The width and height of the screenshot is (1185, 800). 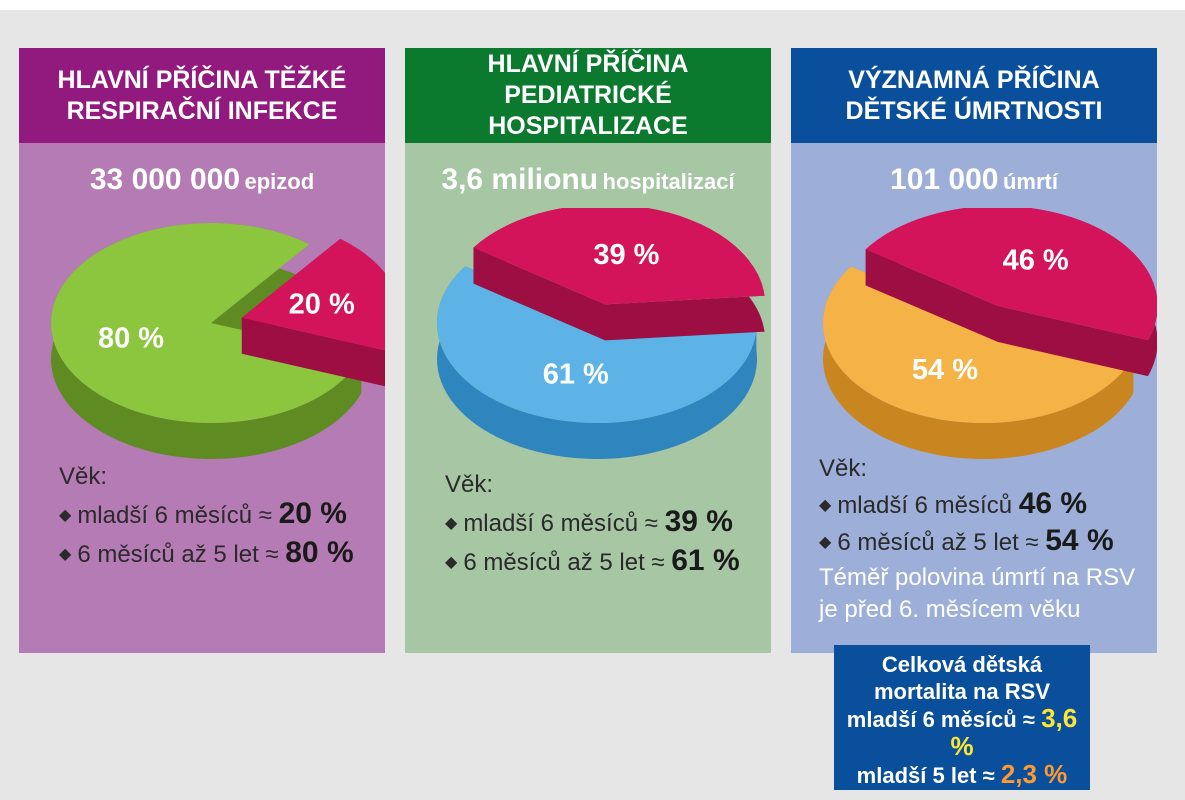 What do you see at coordinates (592, 5) in the screenshot?
I see `top-band` at bounding box center [592, 5].